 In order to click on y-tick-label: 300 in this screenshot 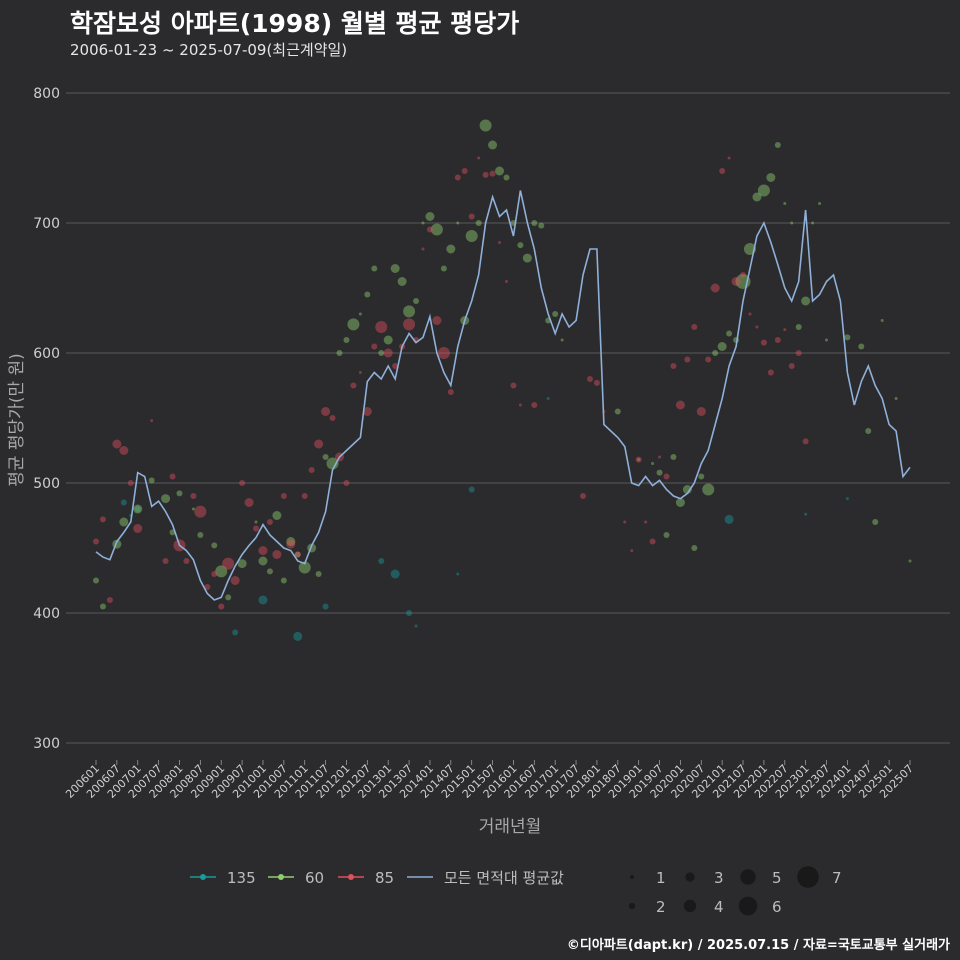, I will do `click(46, 744)`.